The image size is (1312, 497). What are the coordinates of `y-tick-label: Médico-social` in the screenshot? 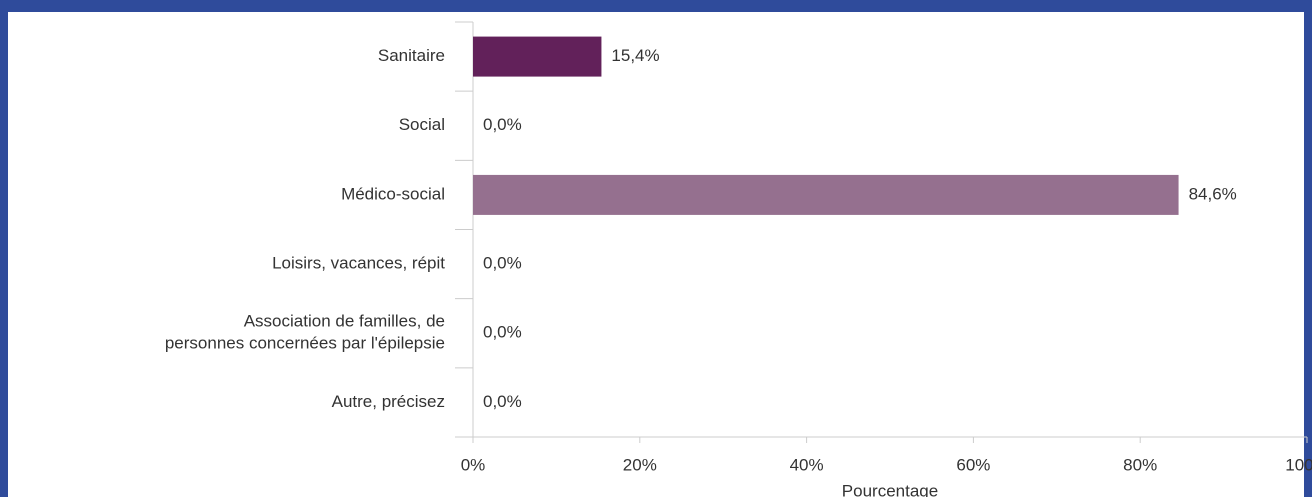 It's located at (393, 193).